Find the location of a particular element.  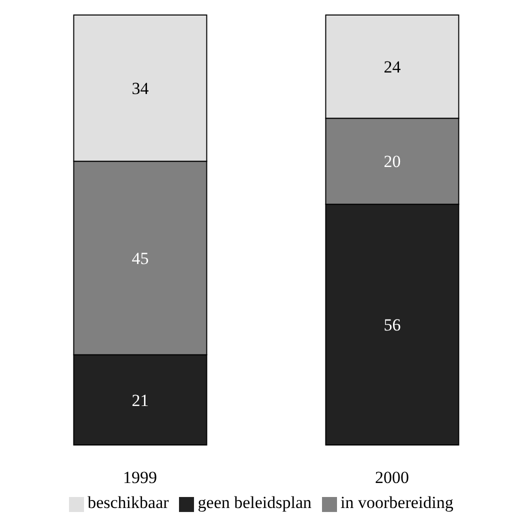

data-label: 45 is located at coordinates (140, 258).